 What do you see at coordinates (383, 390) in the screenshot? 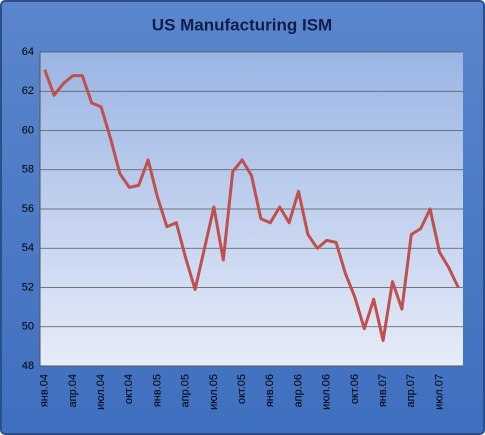
I see `x-tick-label: янв.07` at bounding box center [383, 390].